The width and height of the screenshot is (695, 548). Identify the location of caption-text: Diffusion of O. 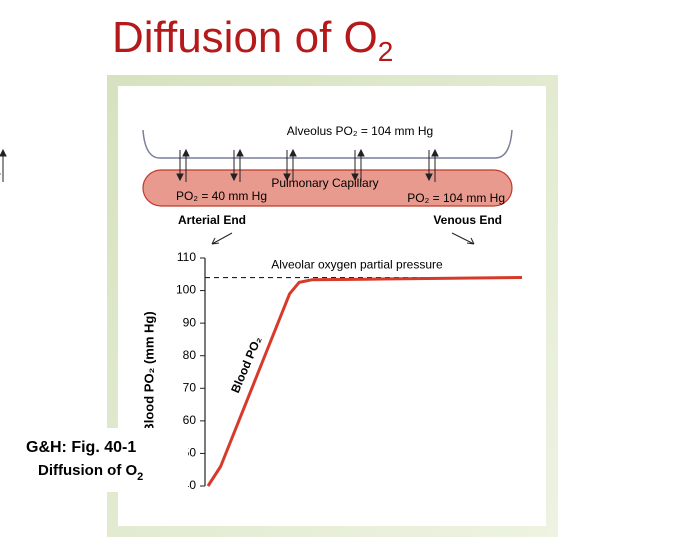
(87, 470).